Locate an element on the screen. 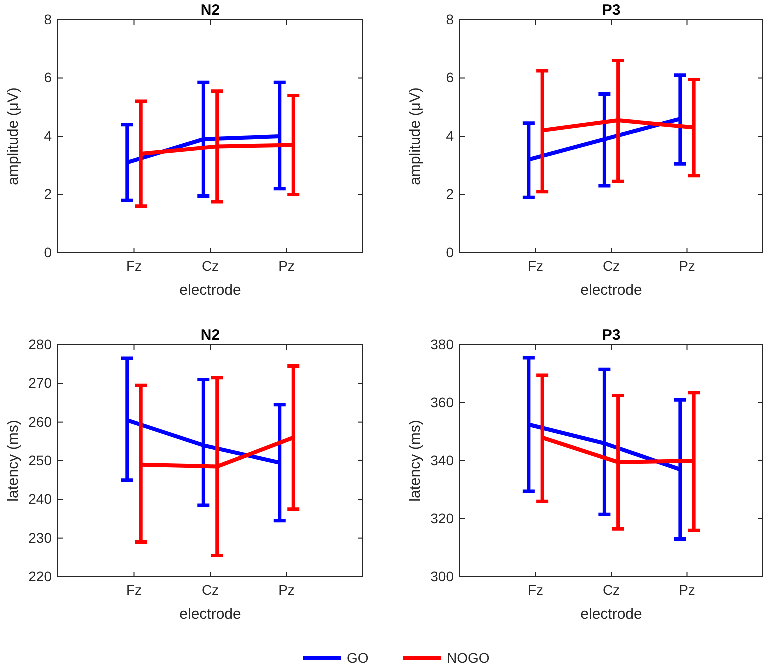 The height and width of the screenshot is (671, 766). y-tick-label: 250 is located at coordinates (40, 460).